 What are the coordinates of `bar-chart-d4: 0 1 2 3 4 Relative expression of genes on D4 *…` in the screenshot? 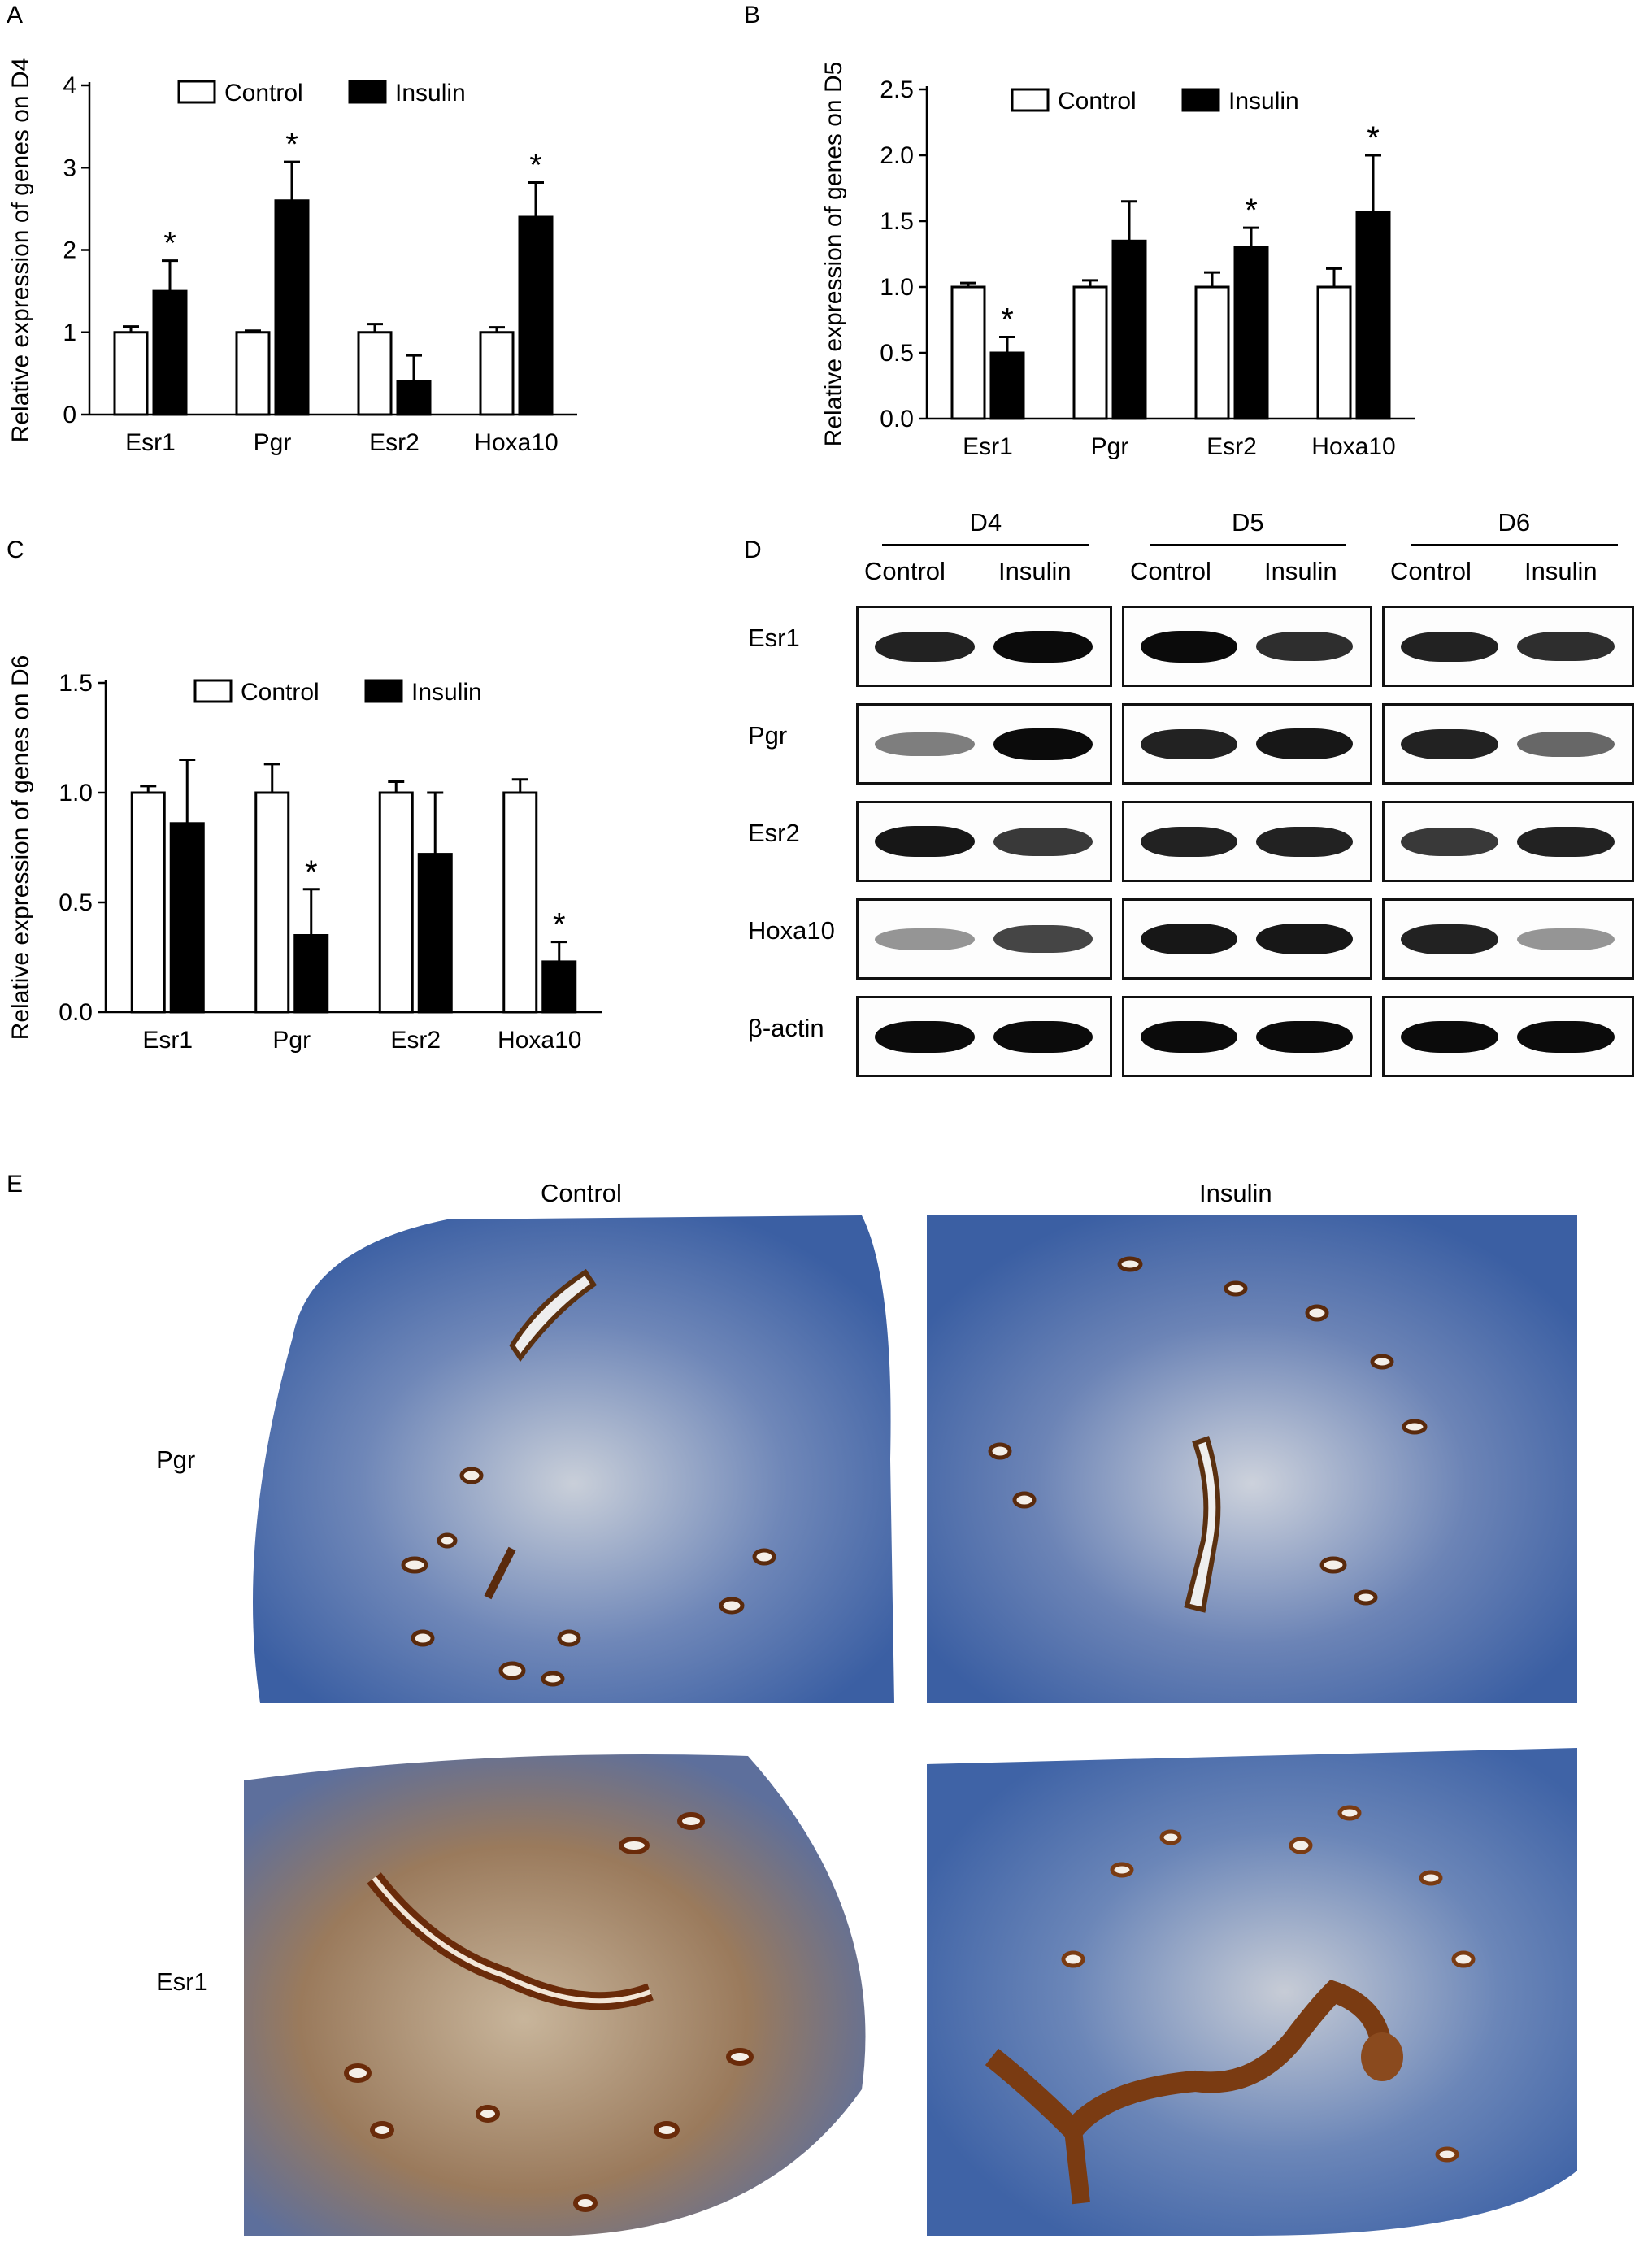 It's located at (292, 257).